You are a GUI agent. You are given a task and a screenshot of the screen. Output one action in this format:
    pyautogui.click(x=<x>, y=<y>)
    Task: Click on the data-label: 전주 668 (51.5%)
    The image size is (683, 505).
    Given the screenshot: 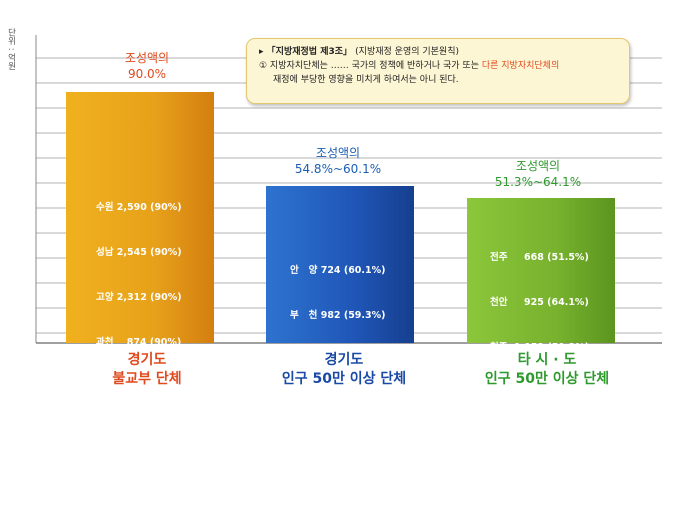 What is the action you would take?
    pyautogui.click(x=539, y=257)
    